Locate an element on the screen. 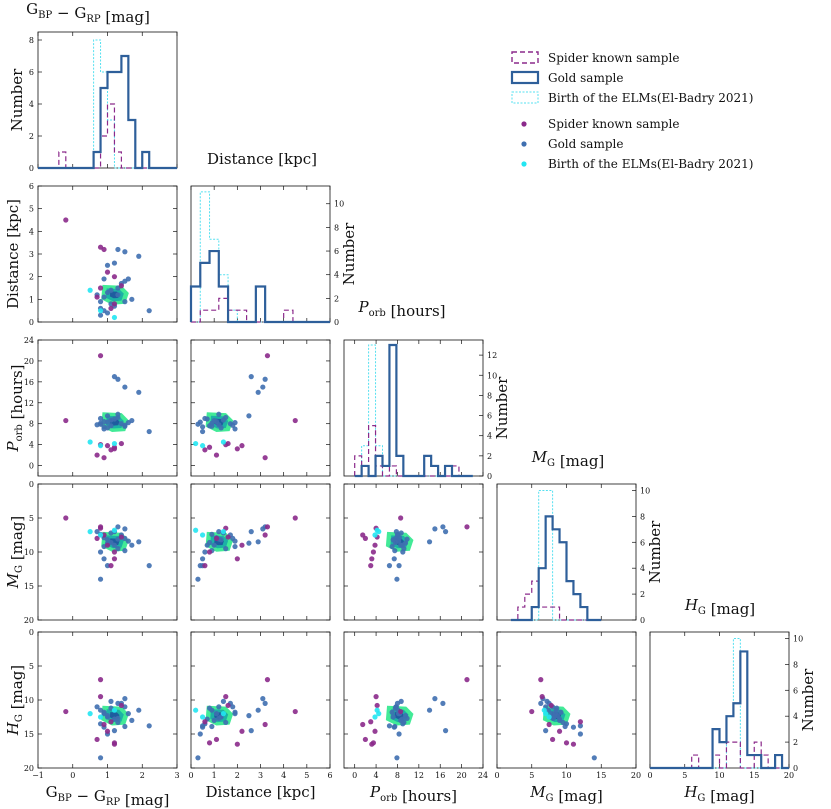 The width and height of the screenshot is (831, 809). x-tick-label: 1 is located at coordinates (107, 775).